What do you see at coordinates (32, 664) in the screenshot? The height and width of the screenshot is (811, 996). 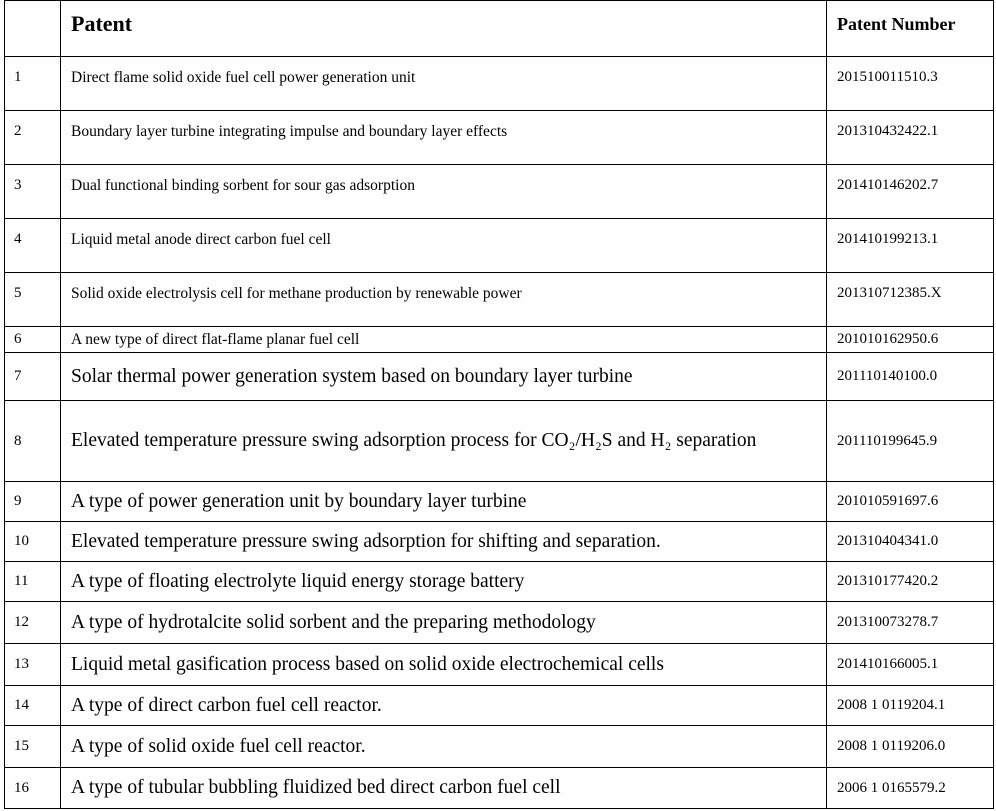 I see `row-index: 13` at bounding box center [32, 664].